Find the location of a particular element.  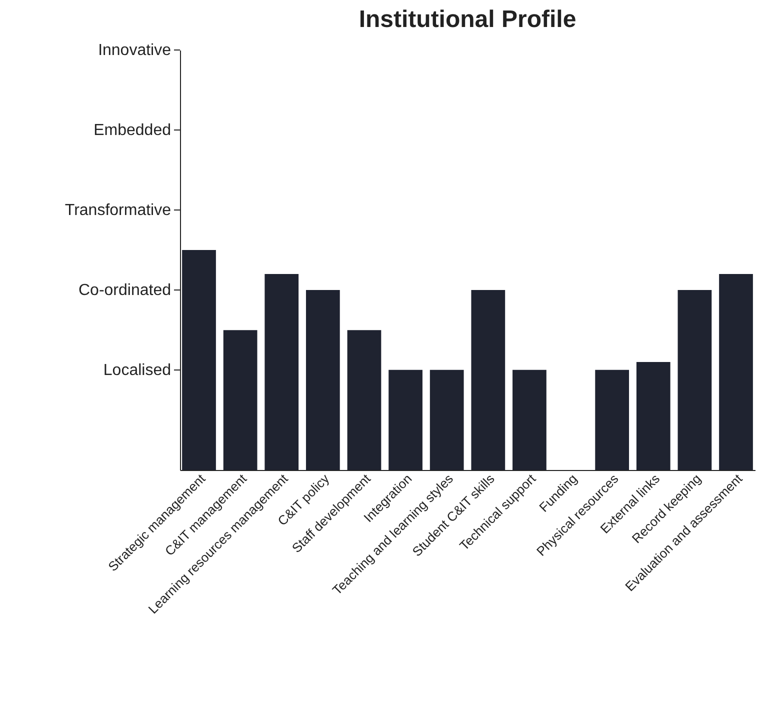

text: Transformative is located at coordinates (118, 210).